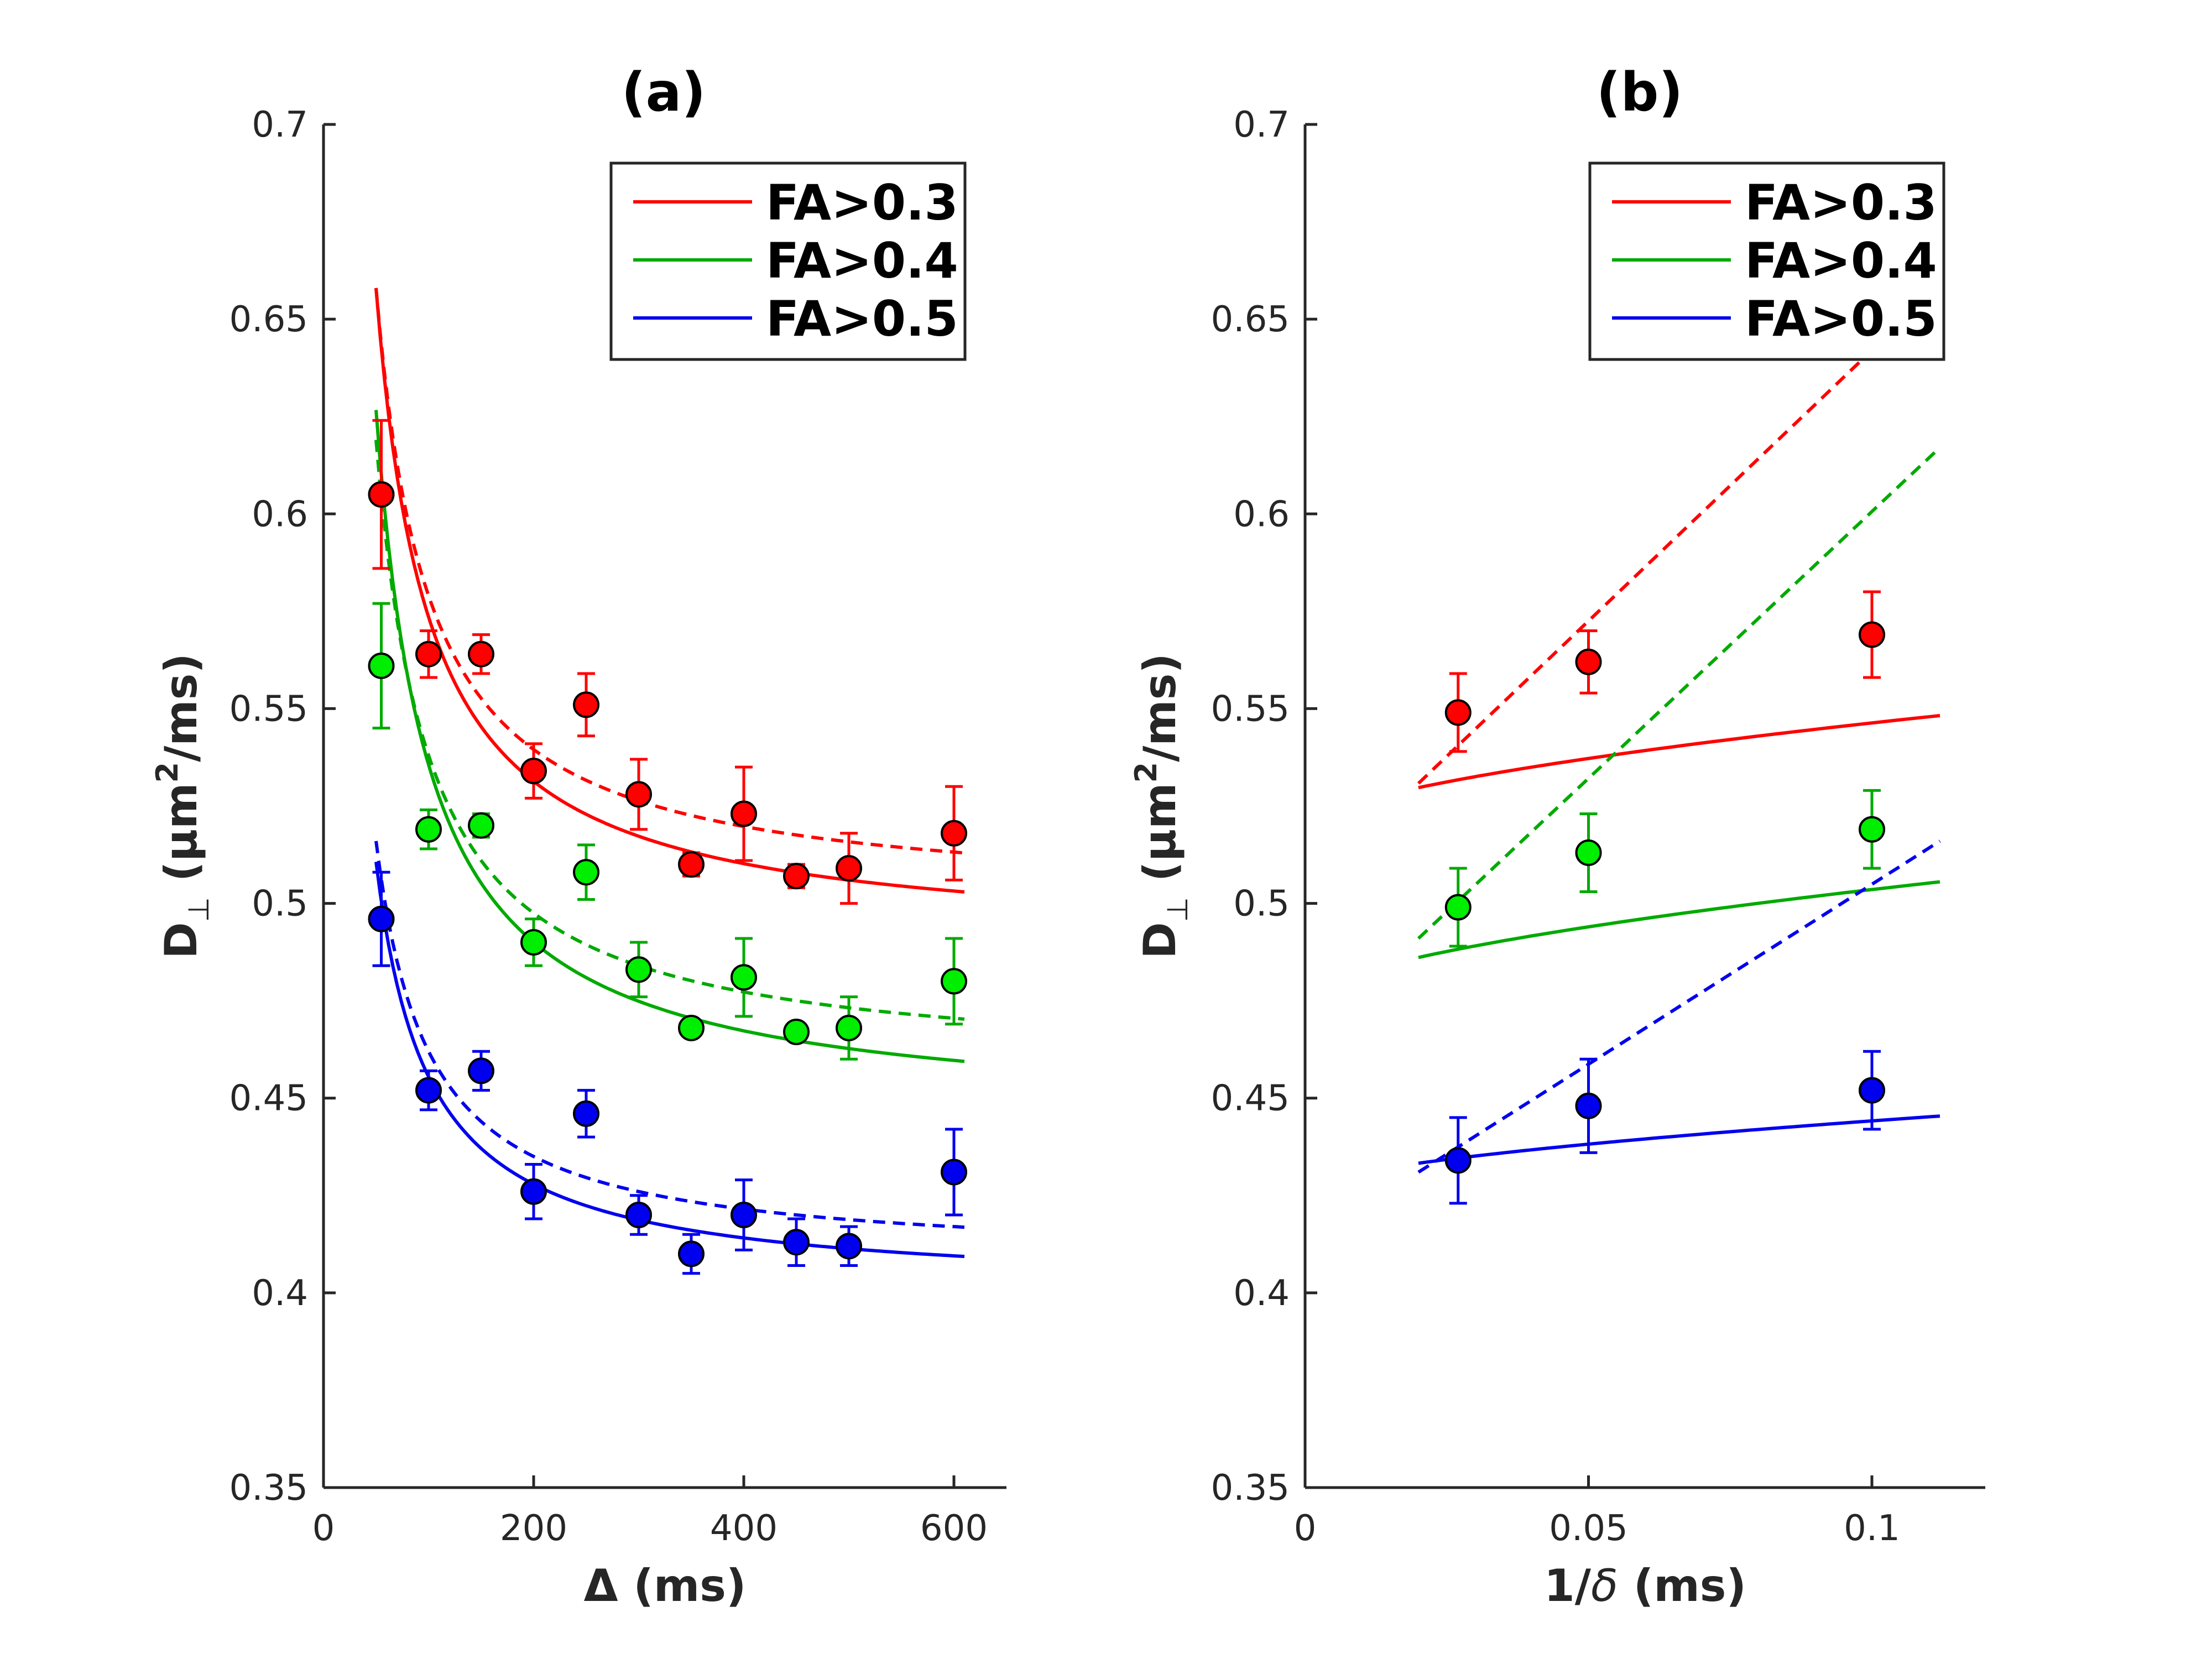  What do you see at coordinates (1872, 1529) in the screenshot?
I see `x-tick-label: 0.1` at bounding box center [1872, 1529].